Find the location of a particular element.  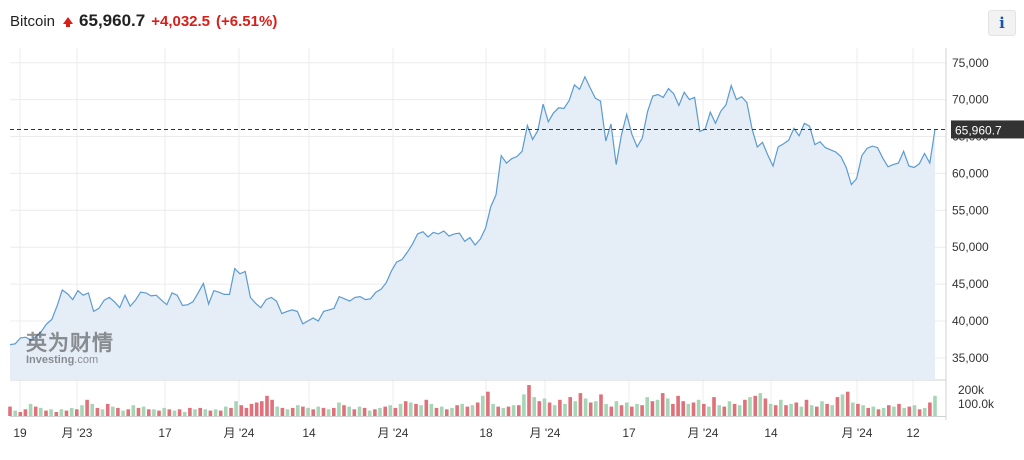

y-tick-label: 45,000 is located at coordinates (970, 284).